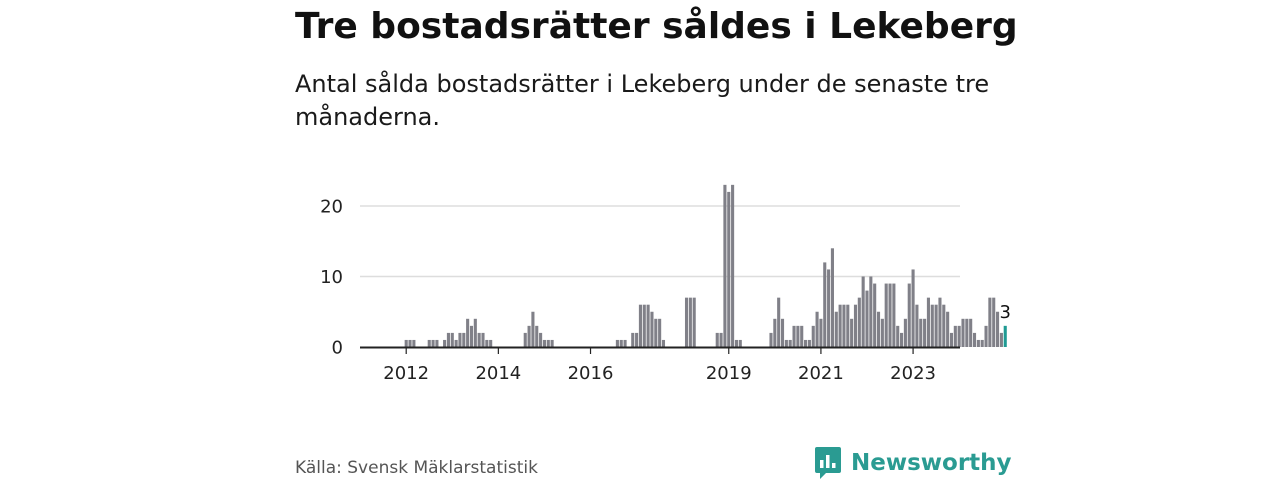  What do you see at coordinates (498, 373) in the screenshot?
I see `x-tick-label: 2014` at bounding box center [498, 373].